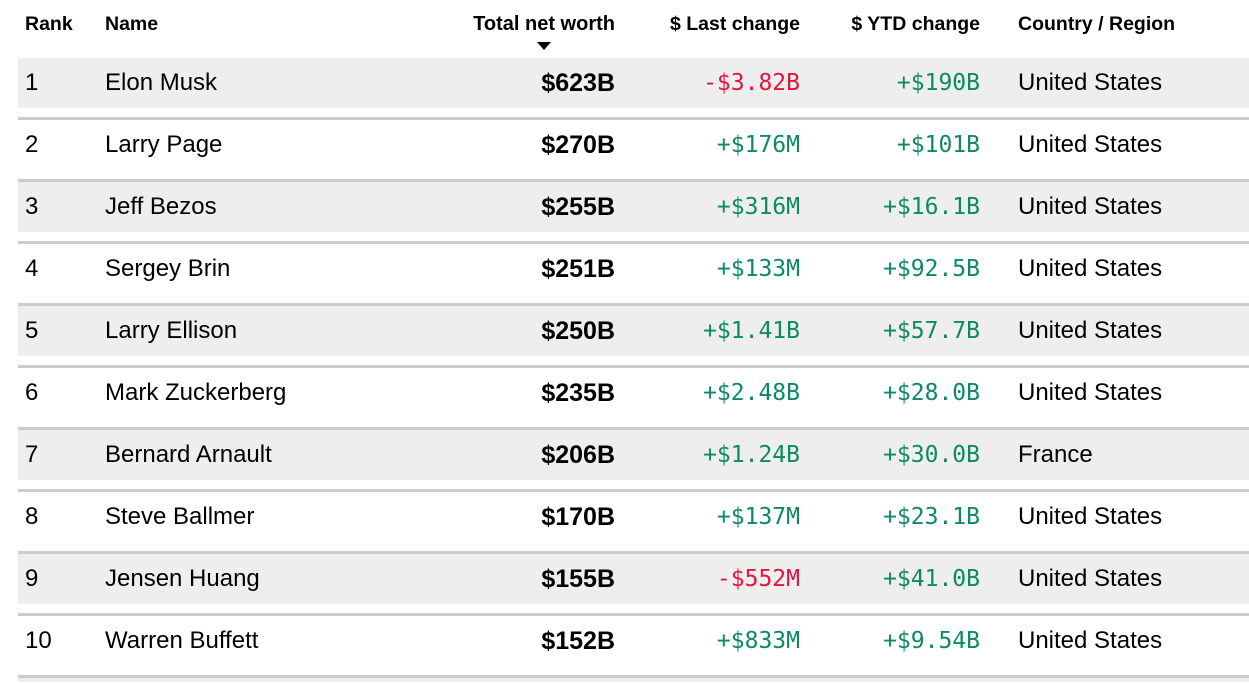  What do you see at coordinates (931, 331) in the screenshot?
I see `ytd-change-cell: +$57.7B` at bounding box center [931, 331].